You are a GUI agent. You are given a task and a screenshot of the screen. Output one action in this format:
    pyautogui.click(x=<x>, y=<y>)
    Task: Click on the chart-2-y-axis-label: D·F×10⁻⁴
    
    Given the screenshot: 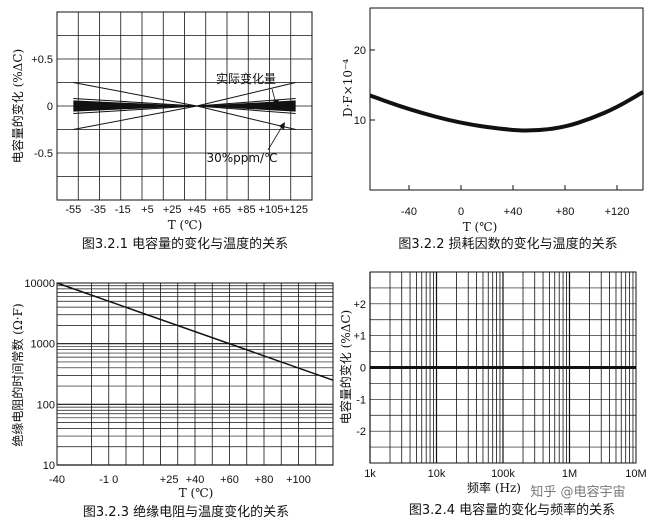 What is the action you would take?
    pyautogui.click(x=348, y=88)
    